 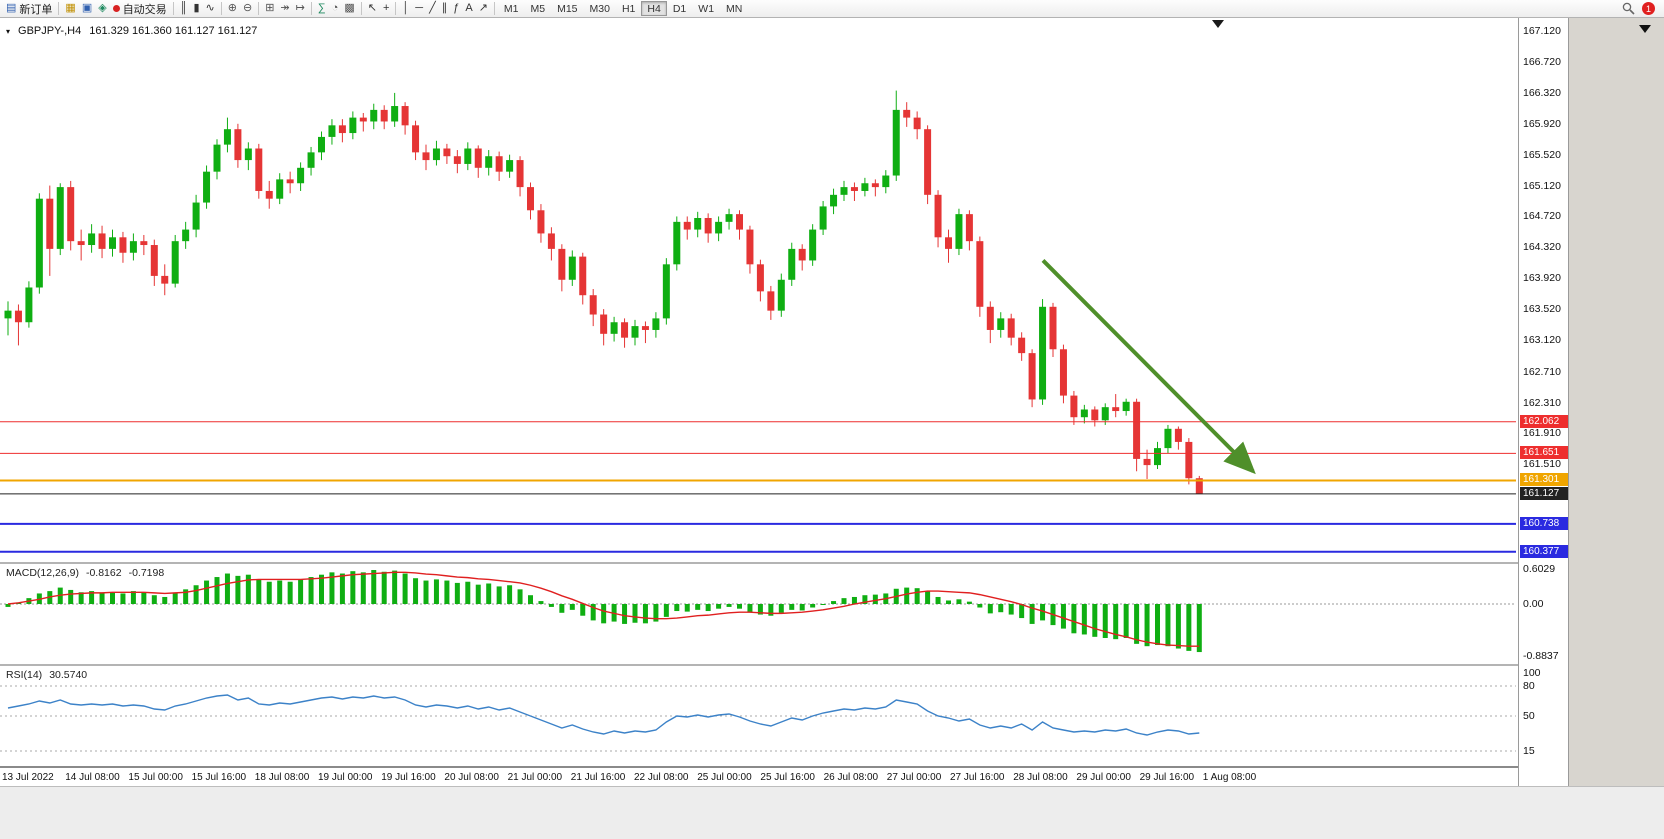 I want to click on trendline-tool-button: ╱, so click(x=432, y=8).